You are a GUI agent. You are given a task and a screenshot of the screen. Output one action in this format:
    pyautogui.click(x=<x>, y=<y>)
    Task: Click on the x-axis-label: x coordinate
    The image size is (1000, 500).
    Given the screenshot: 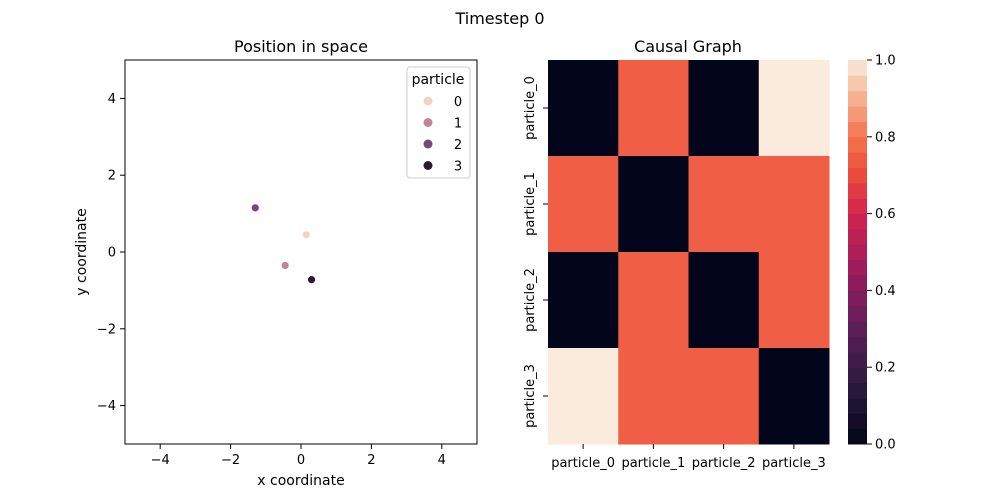 What is the action you would take?
    pyautogui.click(x=300, y=481)
    